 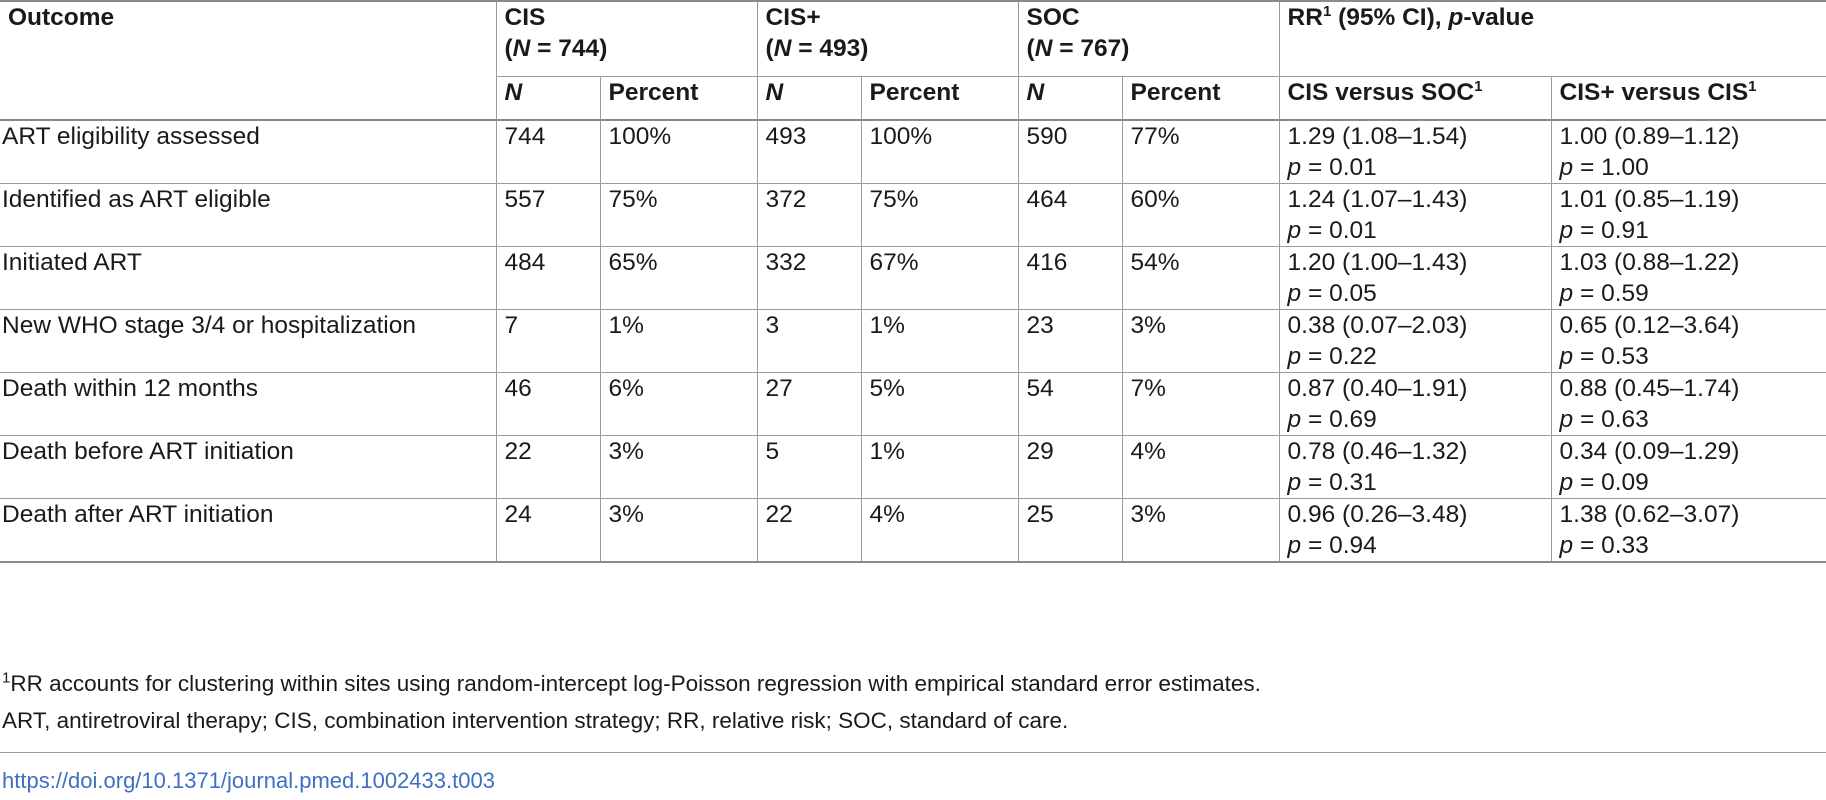 What do you see at coordinates (1353, 419) in the screenshot?
I see `p-number: 0.69` at bounding box center [1353, 419].